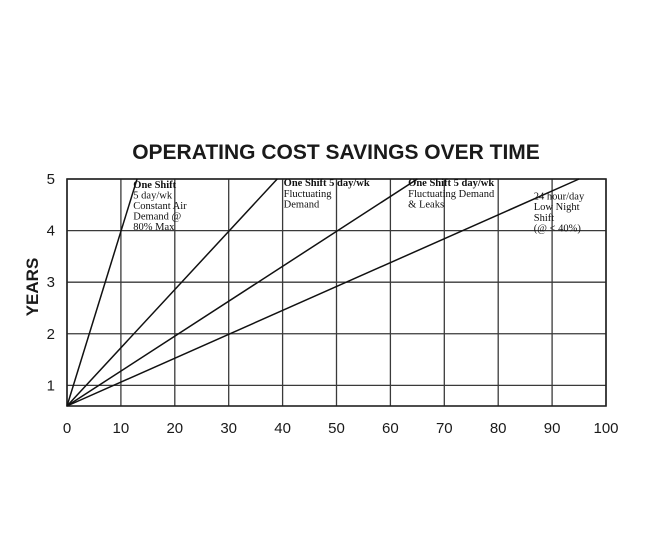  What do you see at coordinates (336, 428) in the screenshot?
I see `x-tick-label-50: 50` at bounding box center [336, 428].